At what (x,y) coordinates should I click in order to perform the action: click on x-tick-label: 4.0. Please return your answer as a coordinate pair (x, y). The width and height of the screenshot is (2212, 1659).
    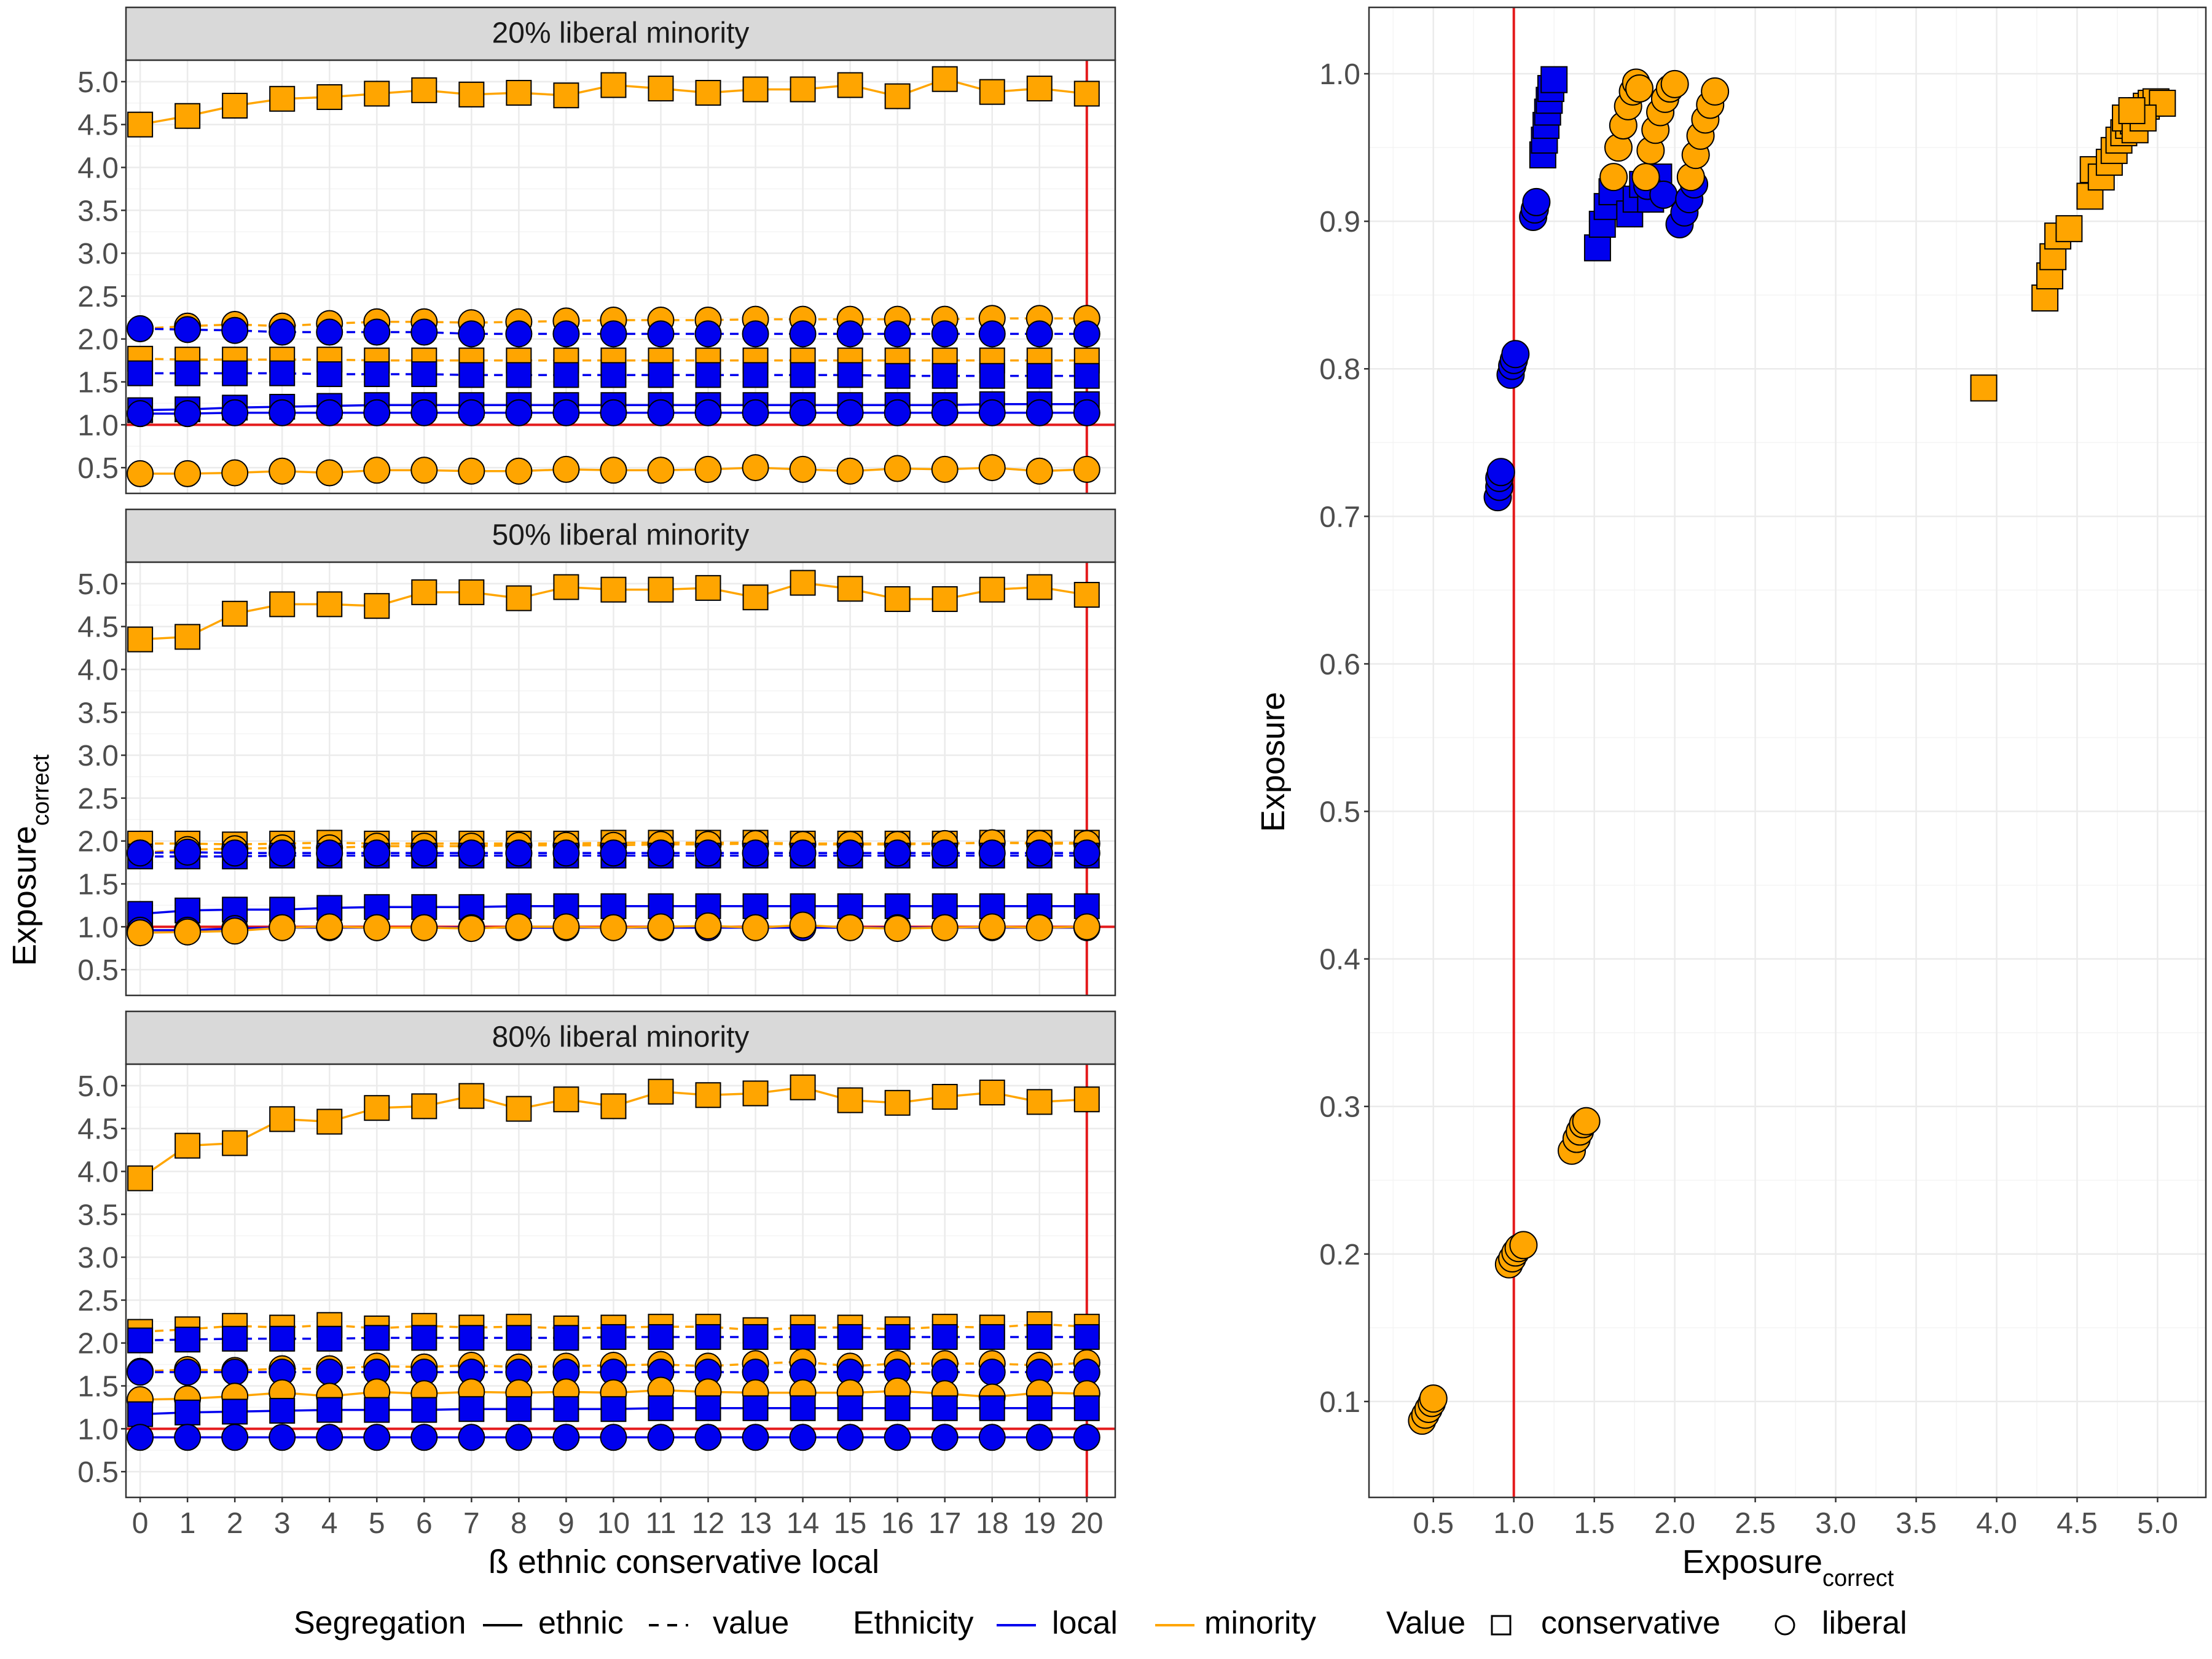
    Looking at the image, I should click on (1996, 1523).